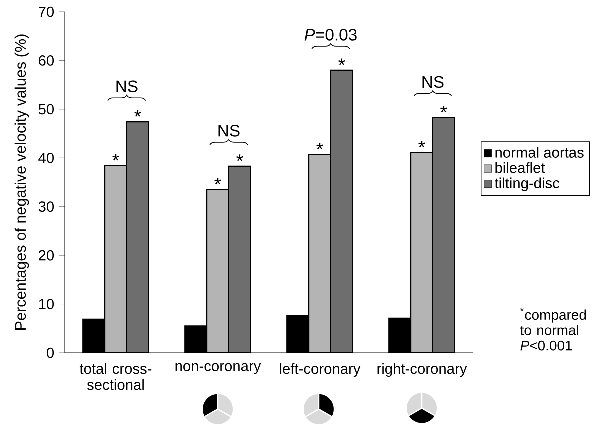 The image size is (611, 433). I want to click on y-tick-label: 50, so click(46, 109).